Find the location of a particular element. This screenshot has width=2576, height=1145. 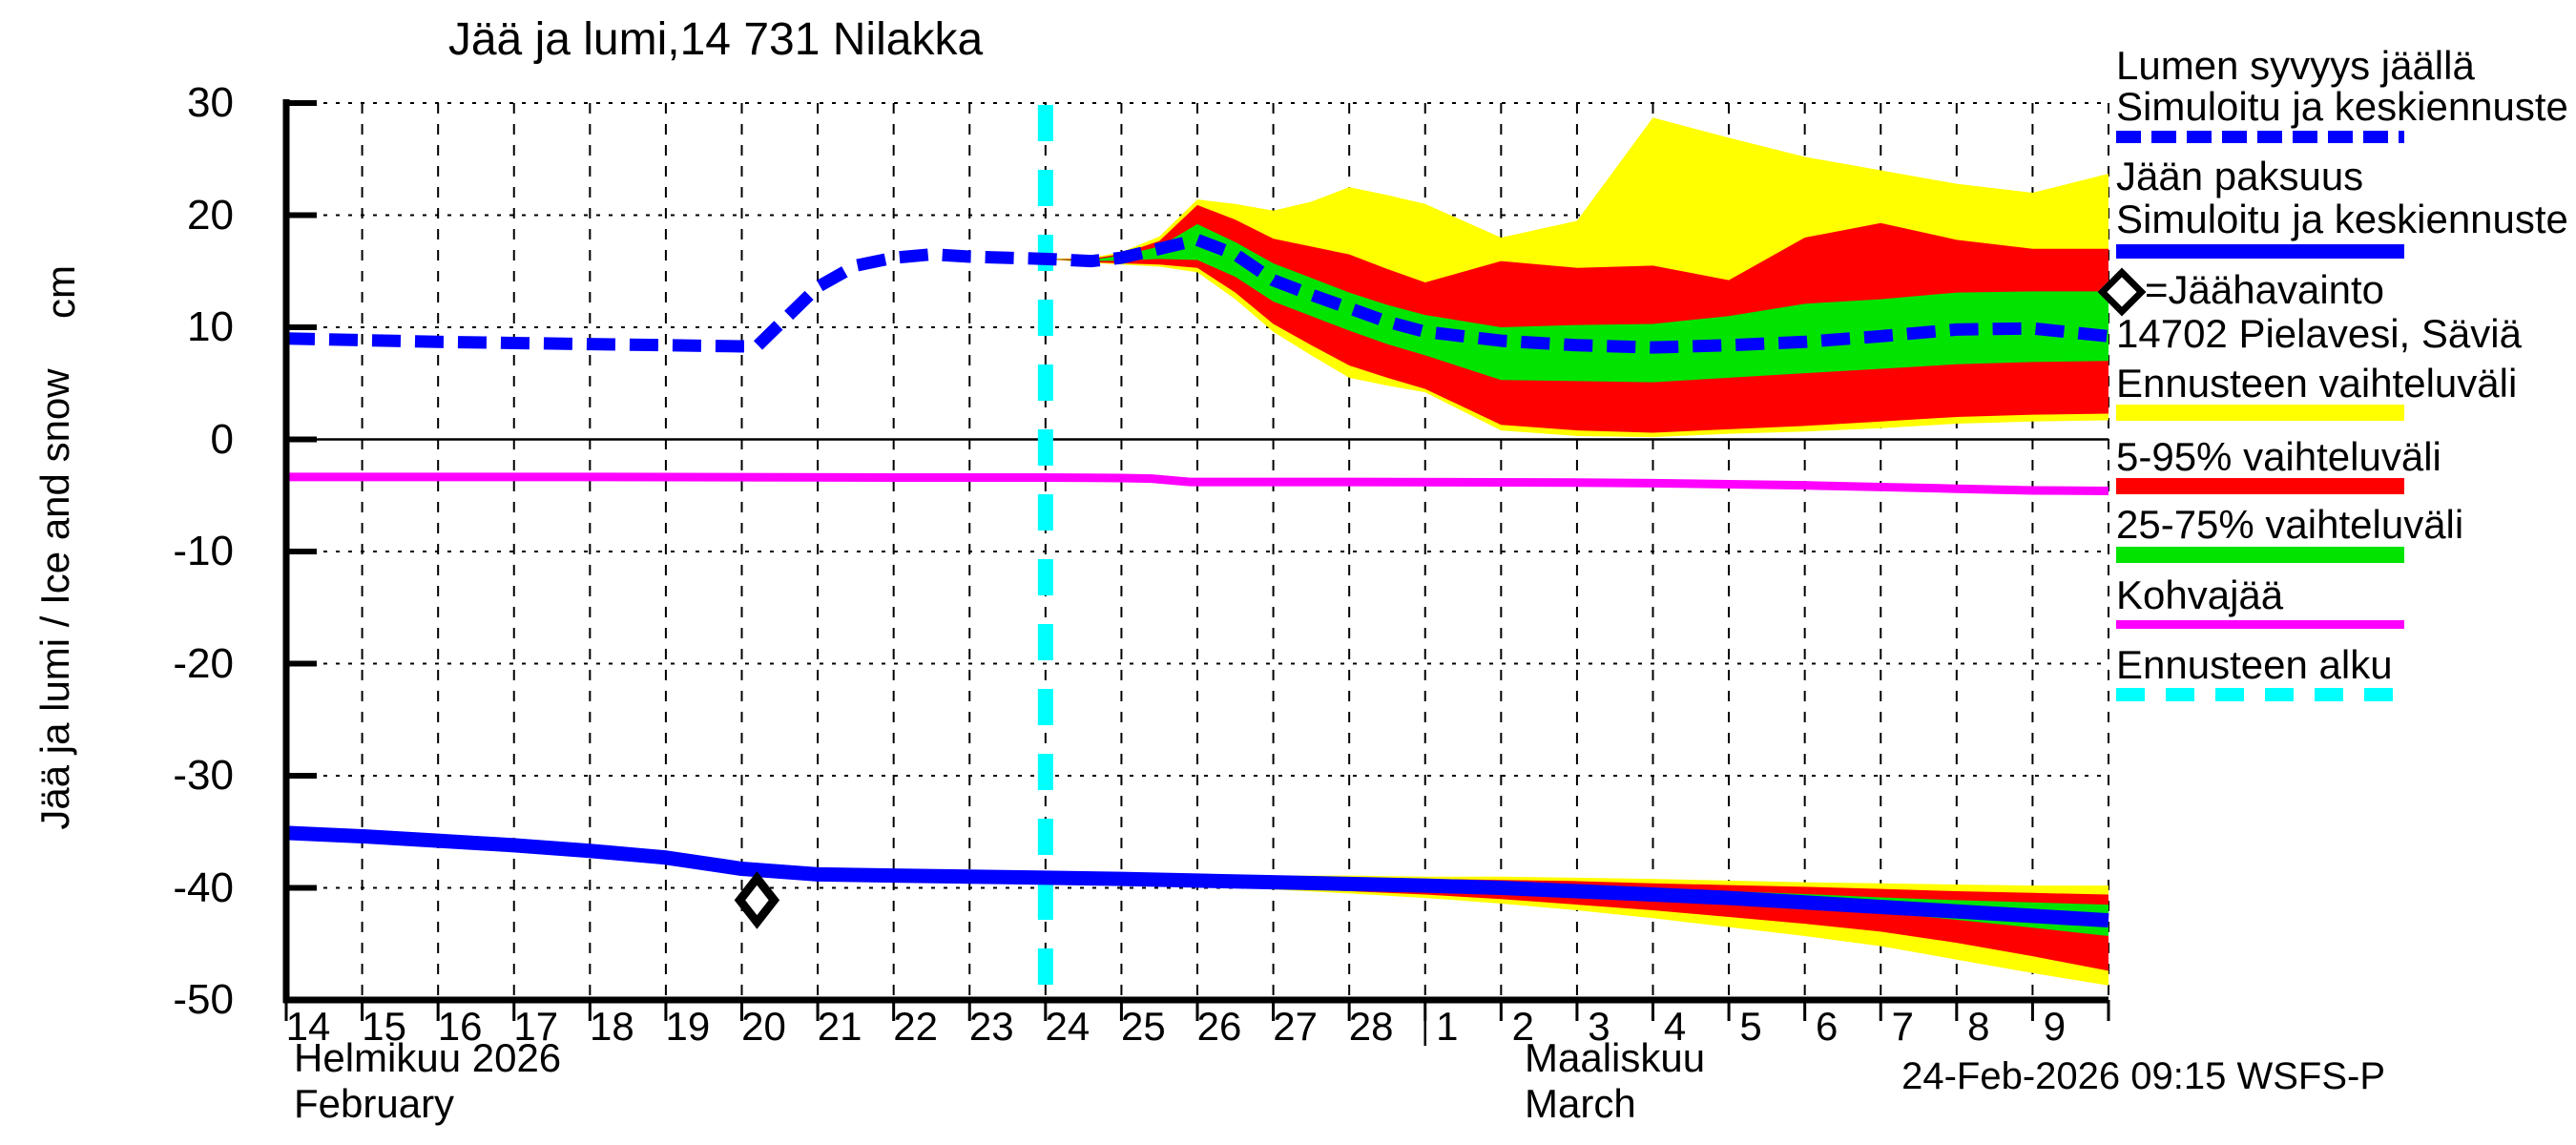

snow-depth-line is located at coordinates (1197, 294).